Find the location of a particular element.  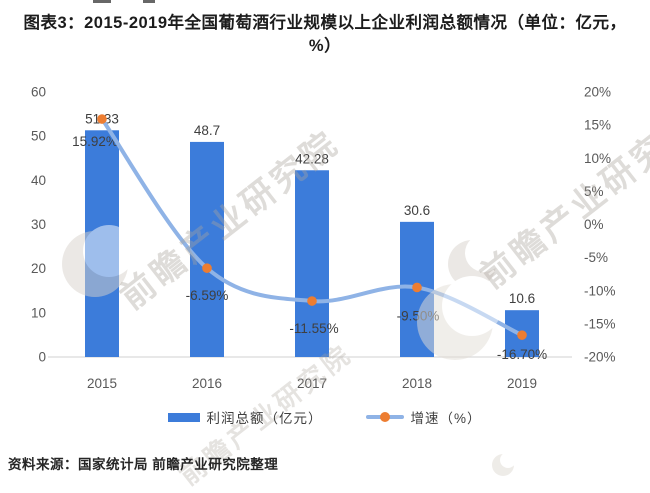

growth-marker-2018 is located at coordinates (417, 287).